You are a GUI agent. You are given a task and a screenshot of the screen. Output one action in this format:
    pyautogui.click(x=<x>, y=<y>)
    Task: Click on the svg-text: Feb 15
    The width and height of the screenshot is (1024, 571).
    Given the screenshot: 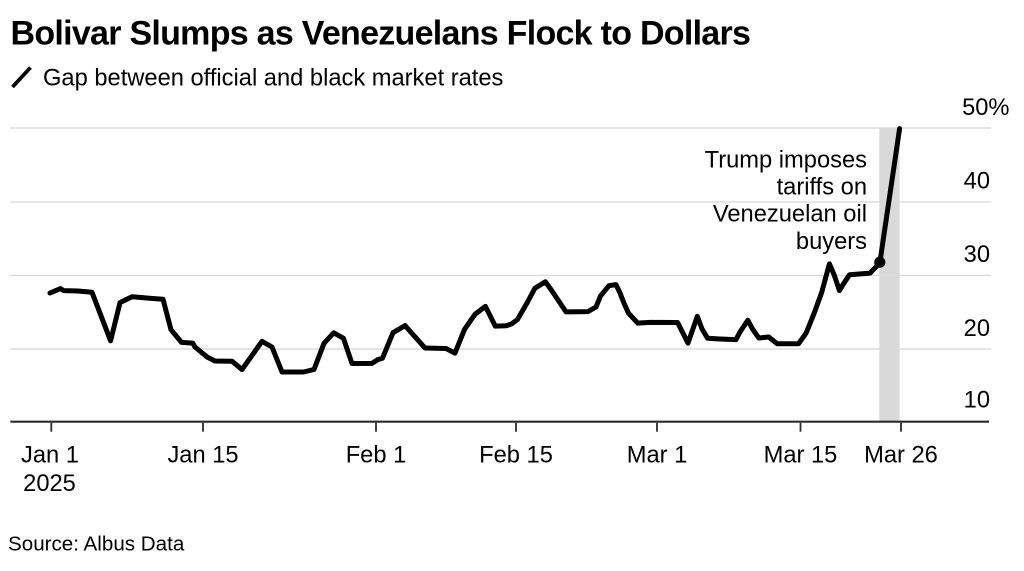 What is the action you would take?
    pyautogui.click(x=516, y=456)
    